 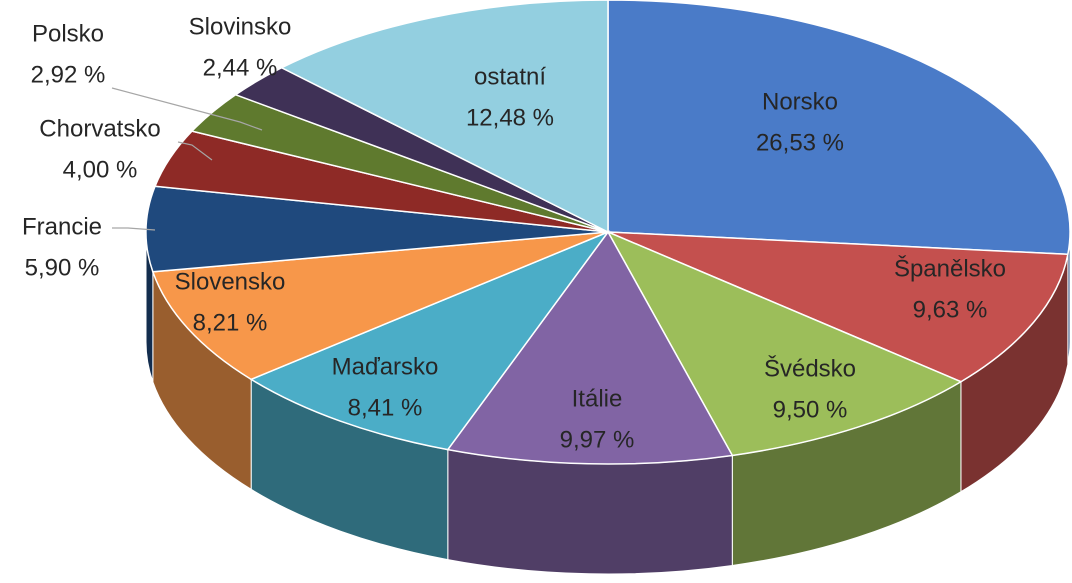 I want to click on slice-label: Polsko, so click(x=68, y=33).